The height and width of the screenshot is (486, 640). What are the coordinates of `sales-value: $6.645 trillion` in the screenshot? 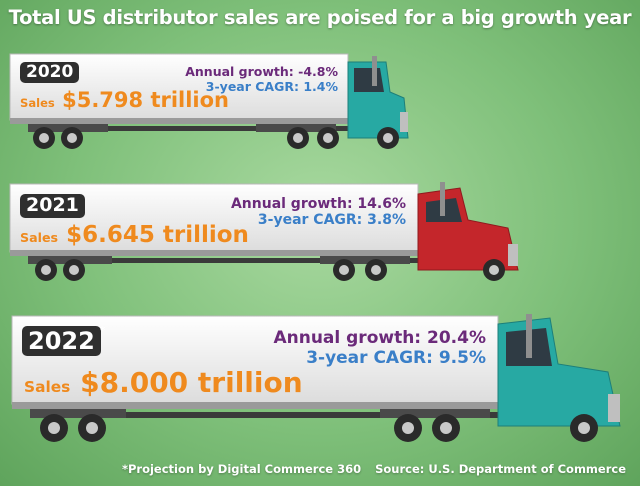 It's located at (157, 235).